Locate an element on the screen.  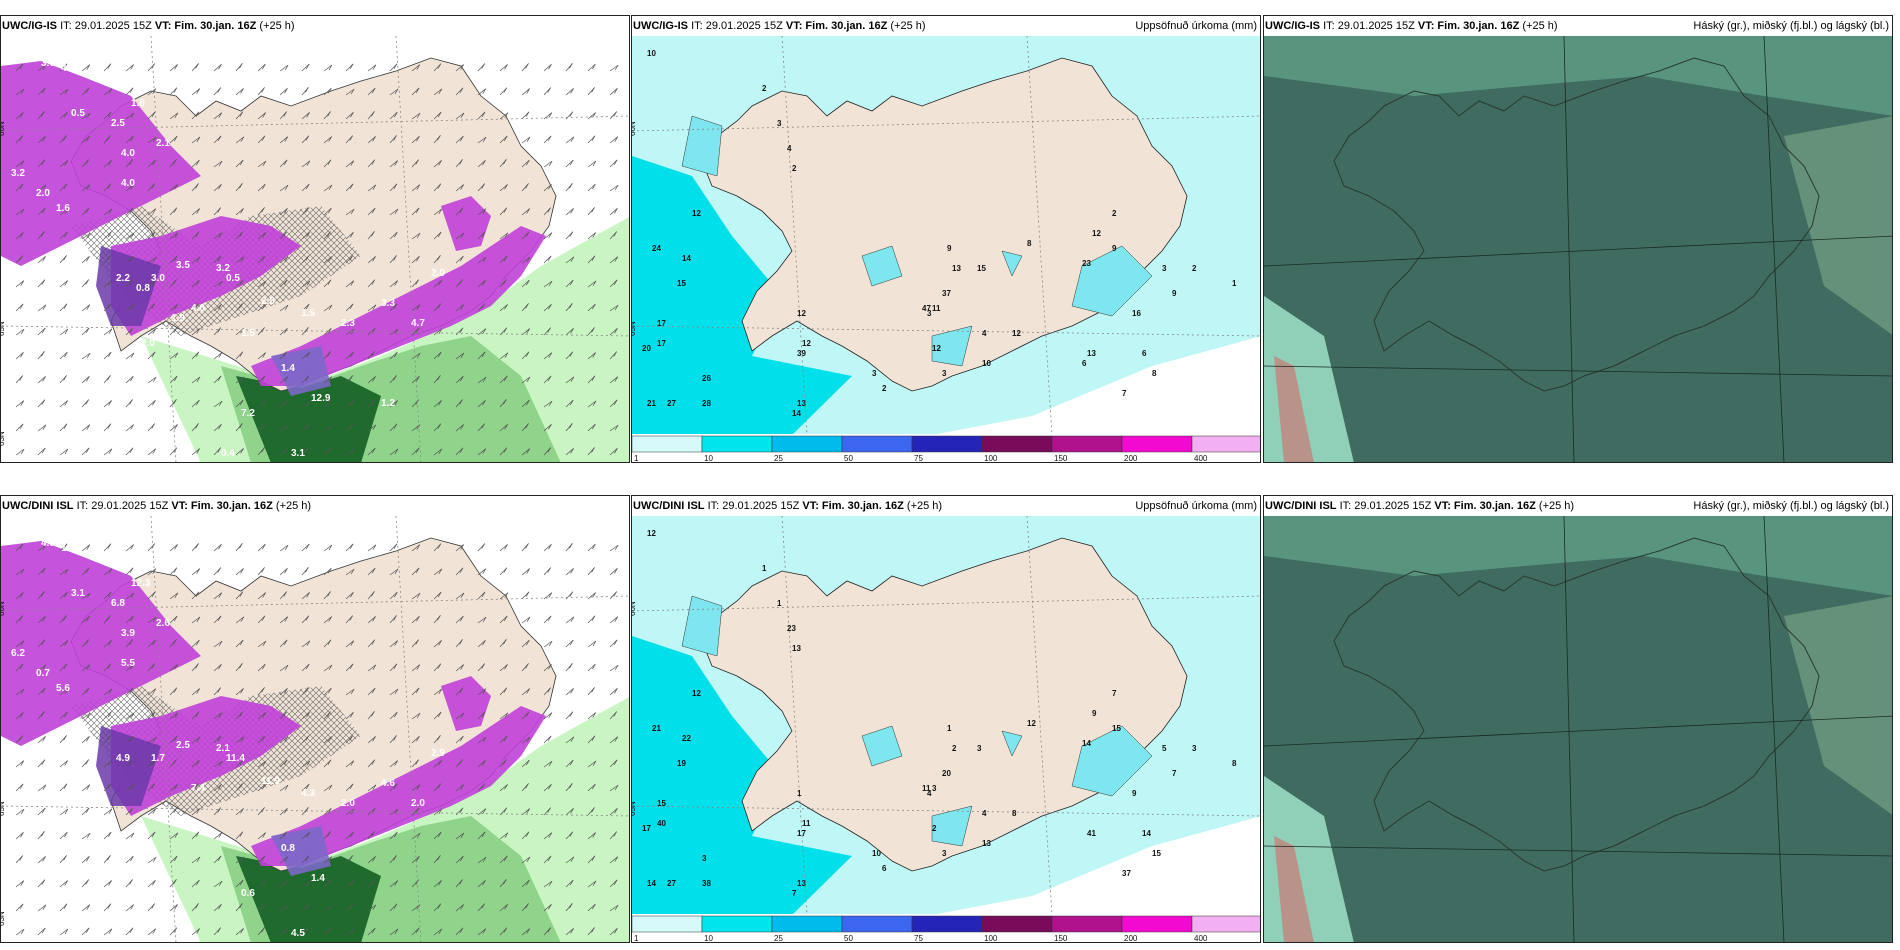
wind-value-label: 4.8 is located at coordinates (48, 543).